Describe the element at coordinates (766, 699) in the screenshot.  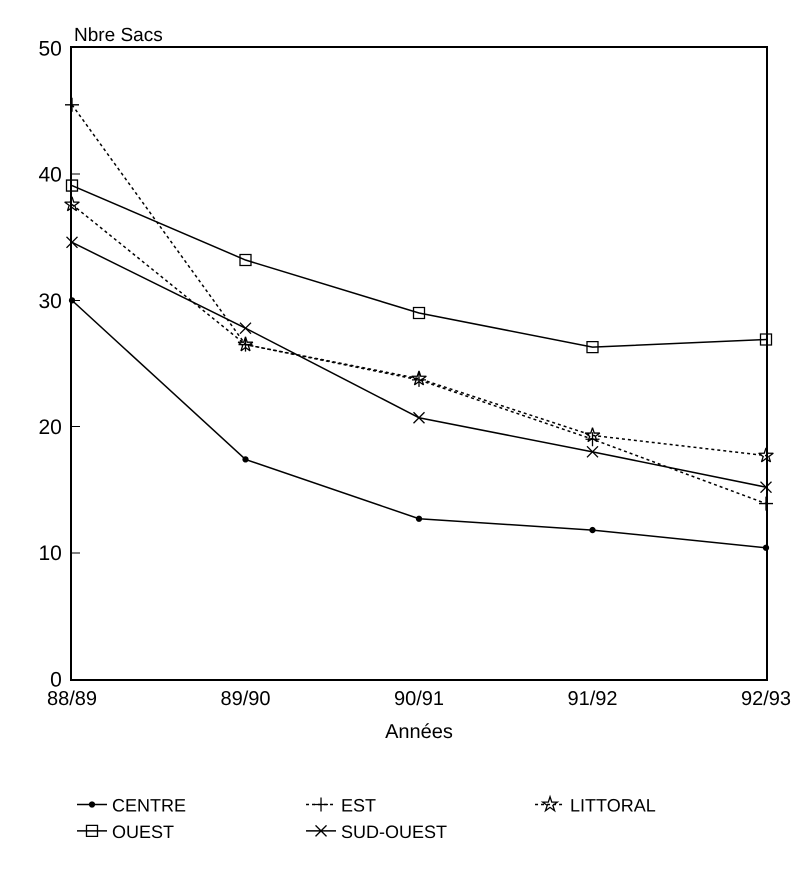
I see `x-tick-label: 92/93` at that location.